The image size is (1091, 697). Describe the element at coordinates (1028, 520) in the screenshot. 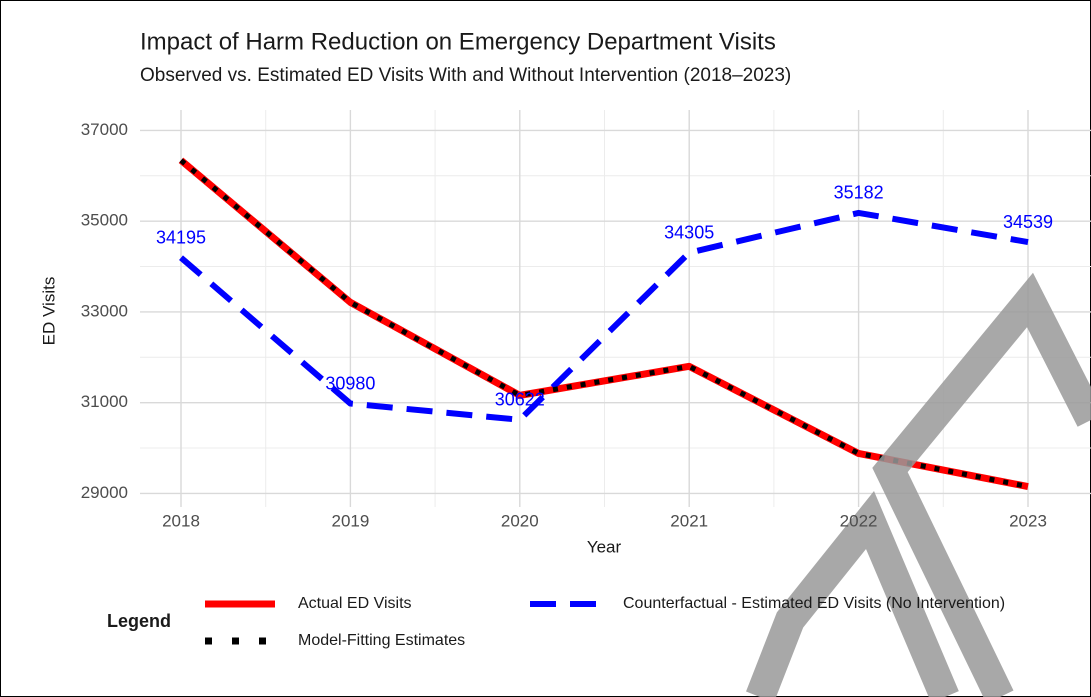

I see `x-tick-label: 2023` at that location.